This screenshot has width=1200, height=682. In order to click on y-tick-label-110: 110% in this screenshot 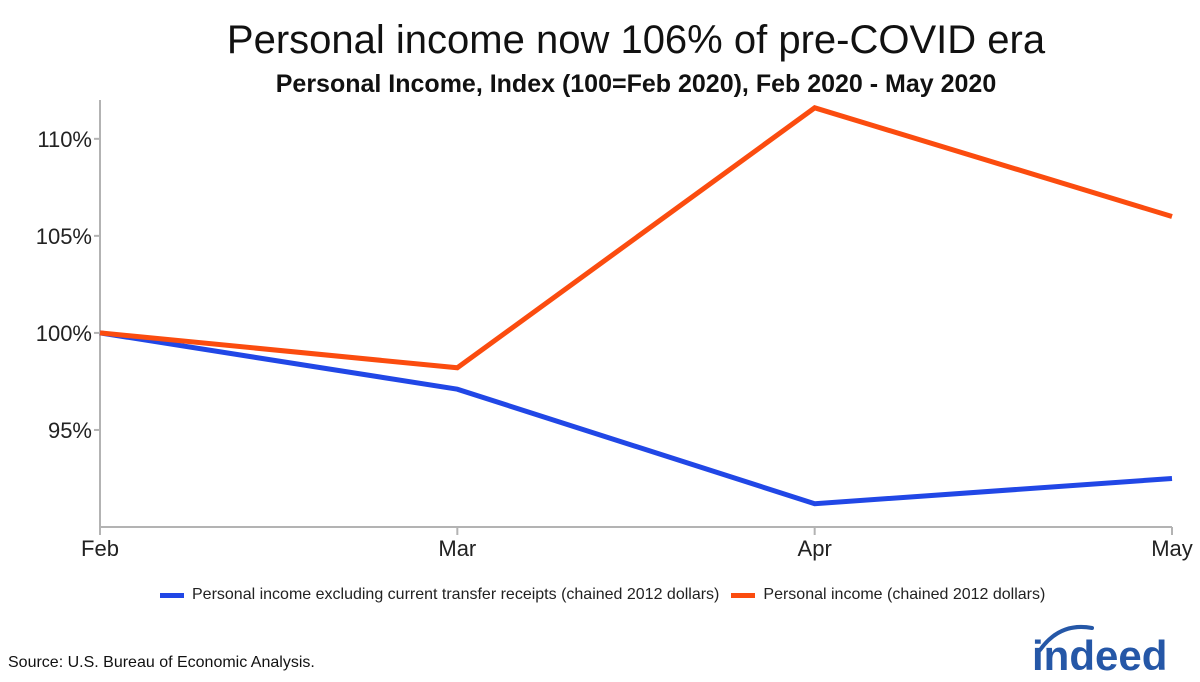, I will do `click(64, 139)`.